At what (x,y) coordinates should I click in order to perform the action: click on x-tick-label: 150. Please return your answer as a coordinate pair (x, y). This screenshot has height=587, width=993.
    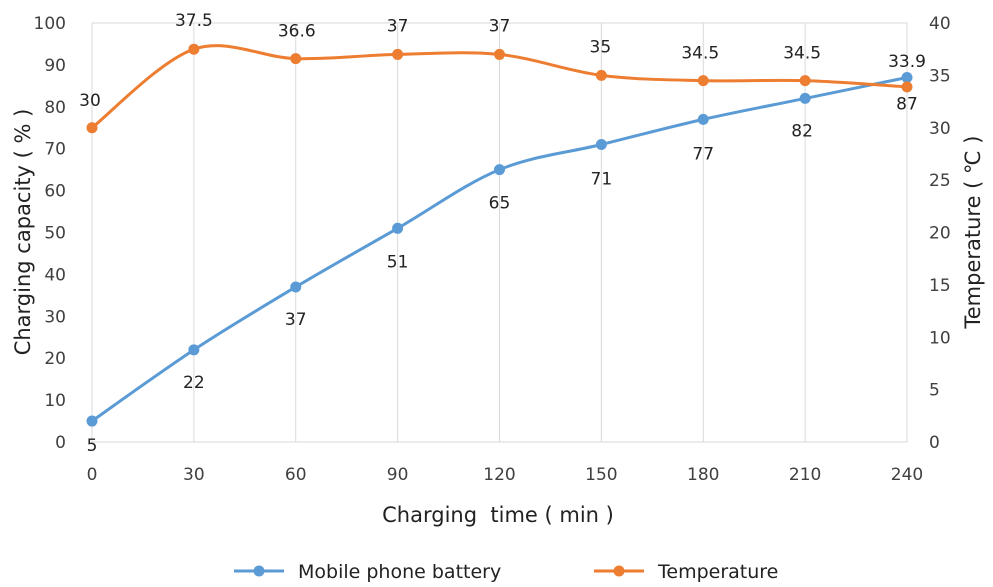
    Looking at the image, I should click on (601, 475).